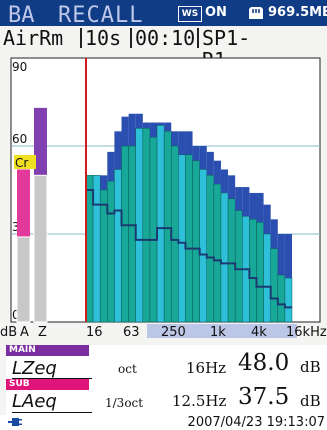  What do you see at coordinates (42, 332) in the screenshot?
I see `x-tick-label: Z` at bounding box center [42, 332].